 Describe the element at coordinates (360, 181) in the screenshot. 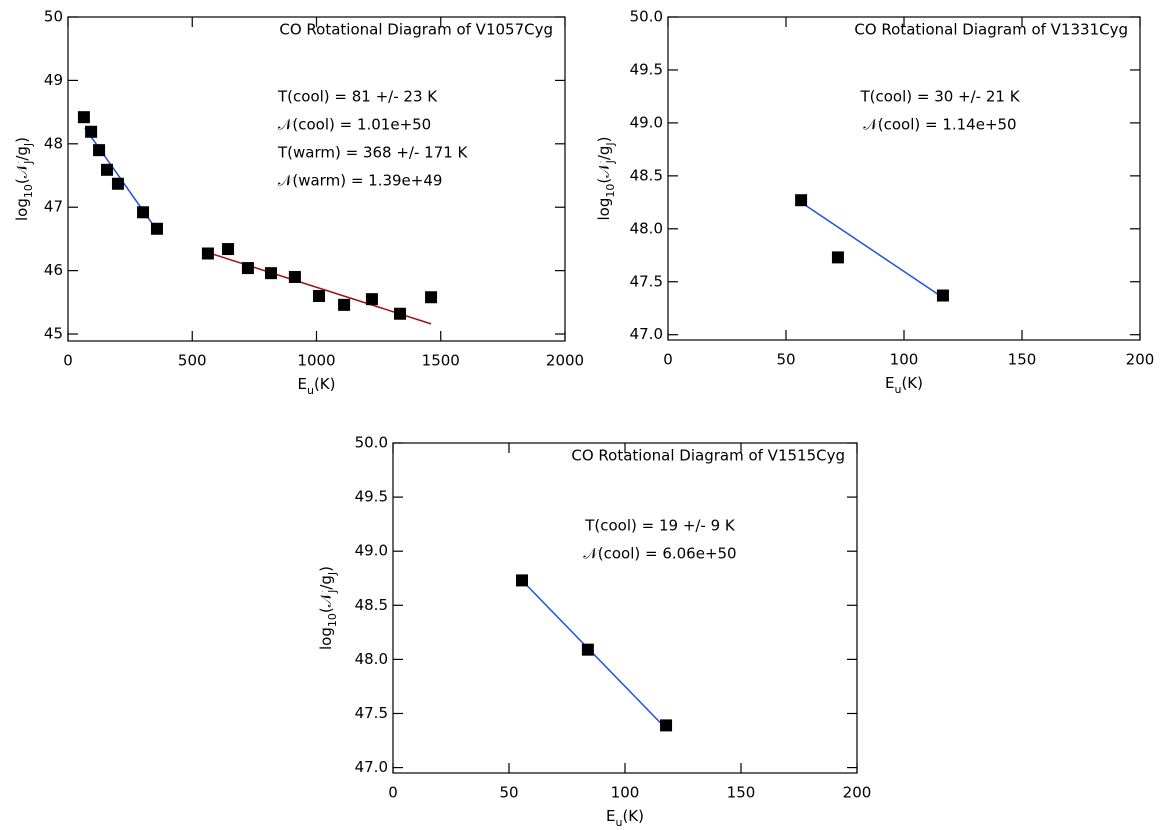

I see `annotation: 𝒩(warm) = 1.39e+49` at that location.